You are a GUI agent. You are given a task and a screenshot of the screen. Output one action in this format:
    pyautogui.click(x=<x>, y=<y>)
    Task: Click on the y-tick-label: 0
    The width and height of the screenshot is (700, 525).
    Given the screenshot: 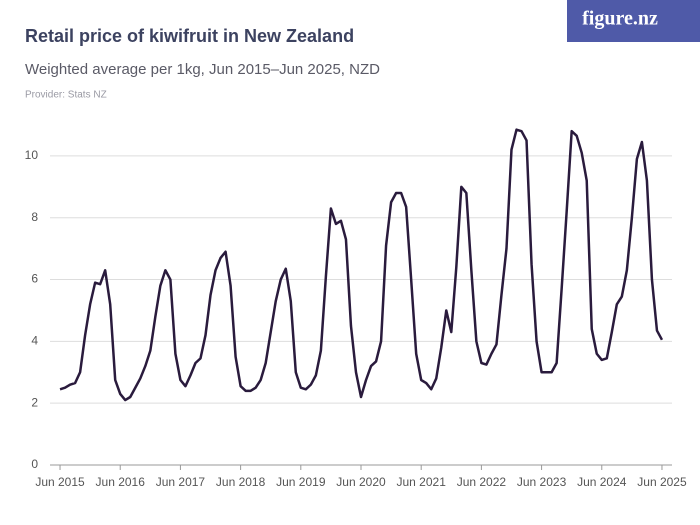 What is the action you would take?
    pyautogui.click(x=34, y=464)
    